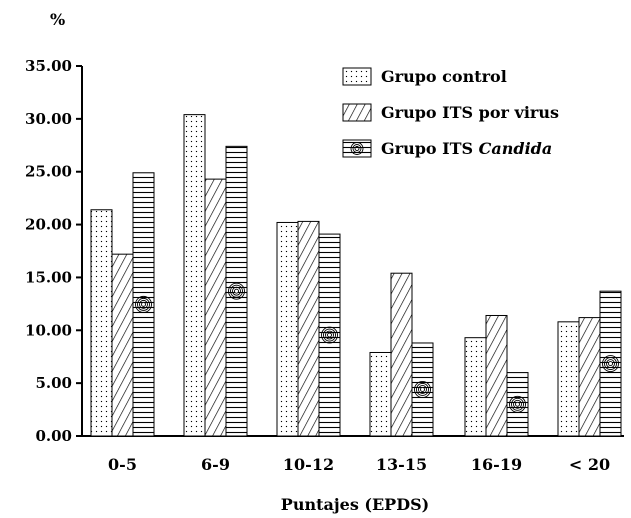  Describe the element at coordinates (48, 225) in the screenshot. I see `y-tick-label: 20.00` at that location.